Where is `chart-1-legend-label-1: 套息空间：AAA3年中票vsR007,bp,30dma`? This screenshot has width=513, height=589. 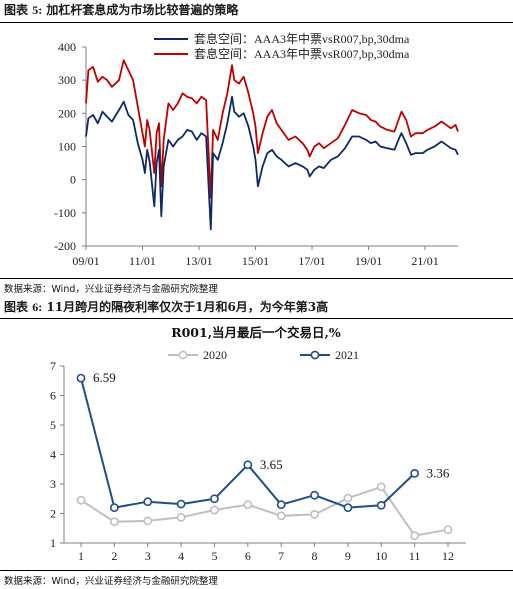 chart-1-legend-label-1: 套息空间：AAA3年中票vsR007,bp,30dma is located at coordinates (302, 53).